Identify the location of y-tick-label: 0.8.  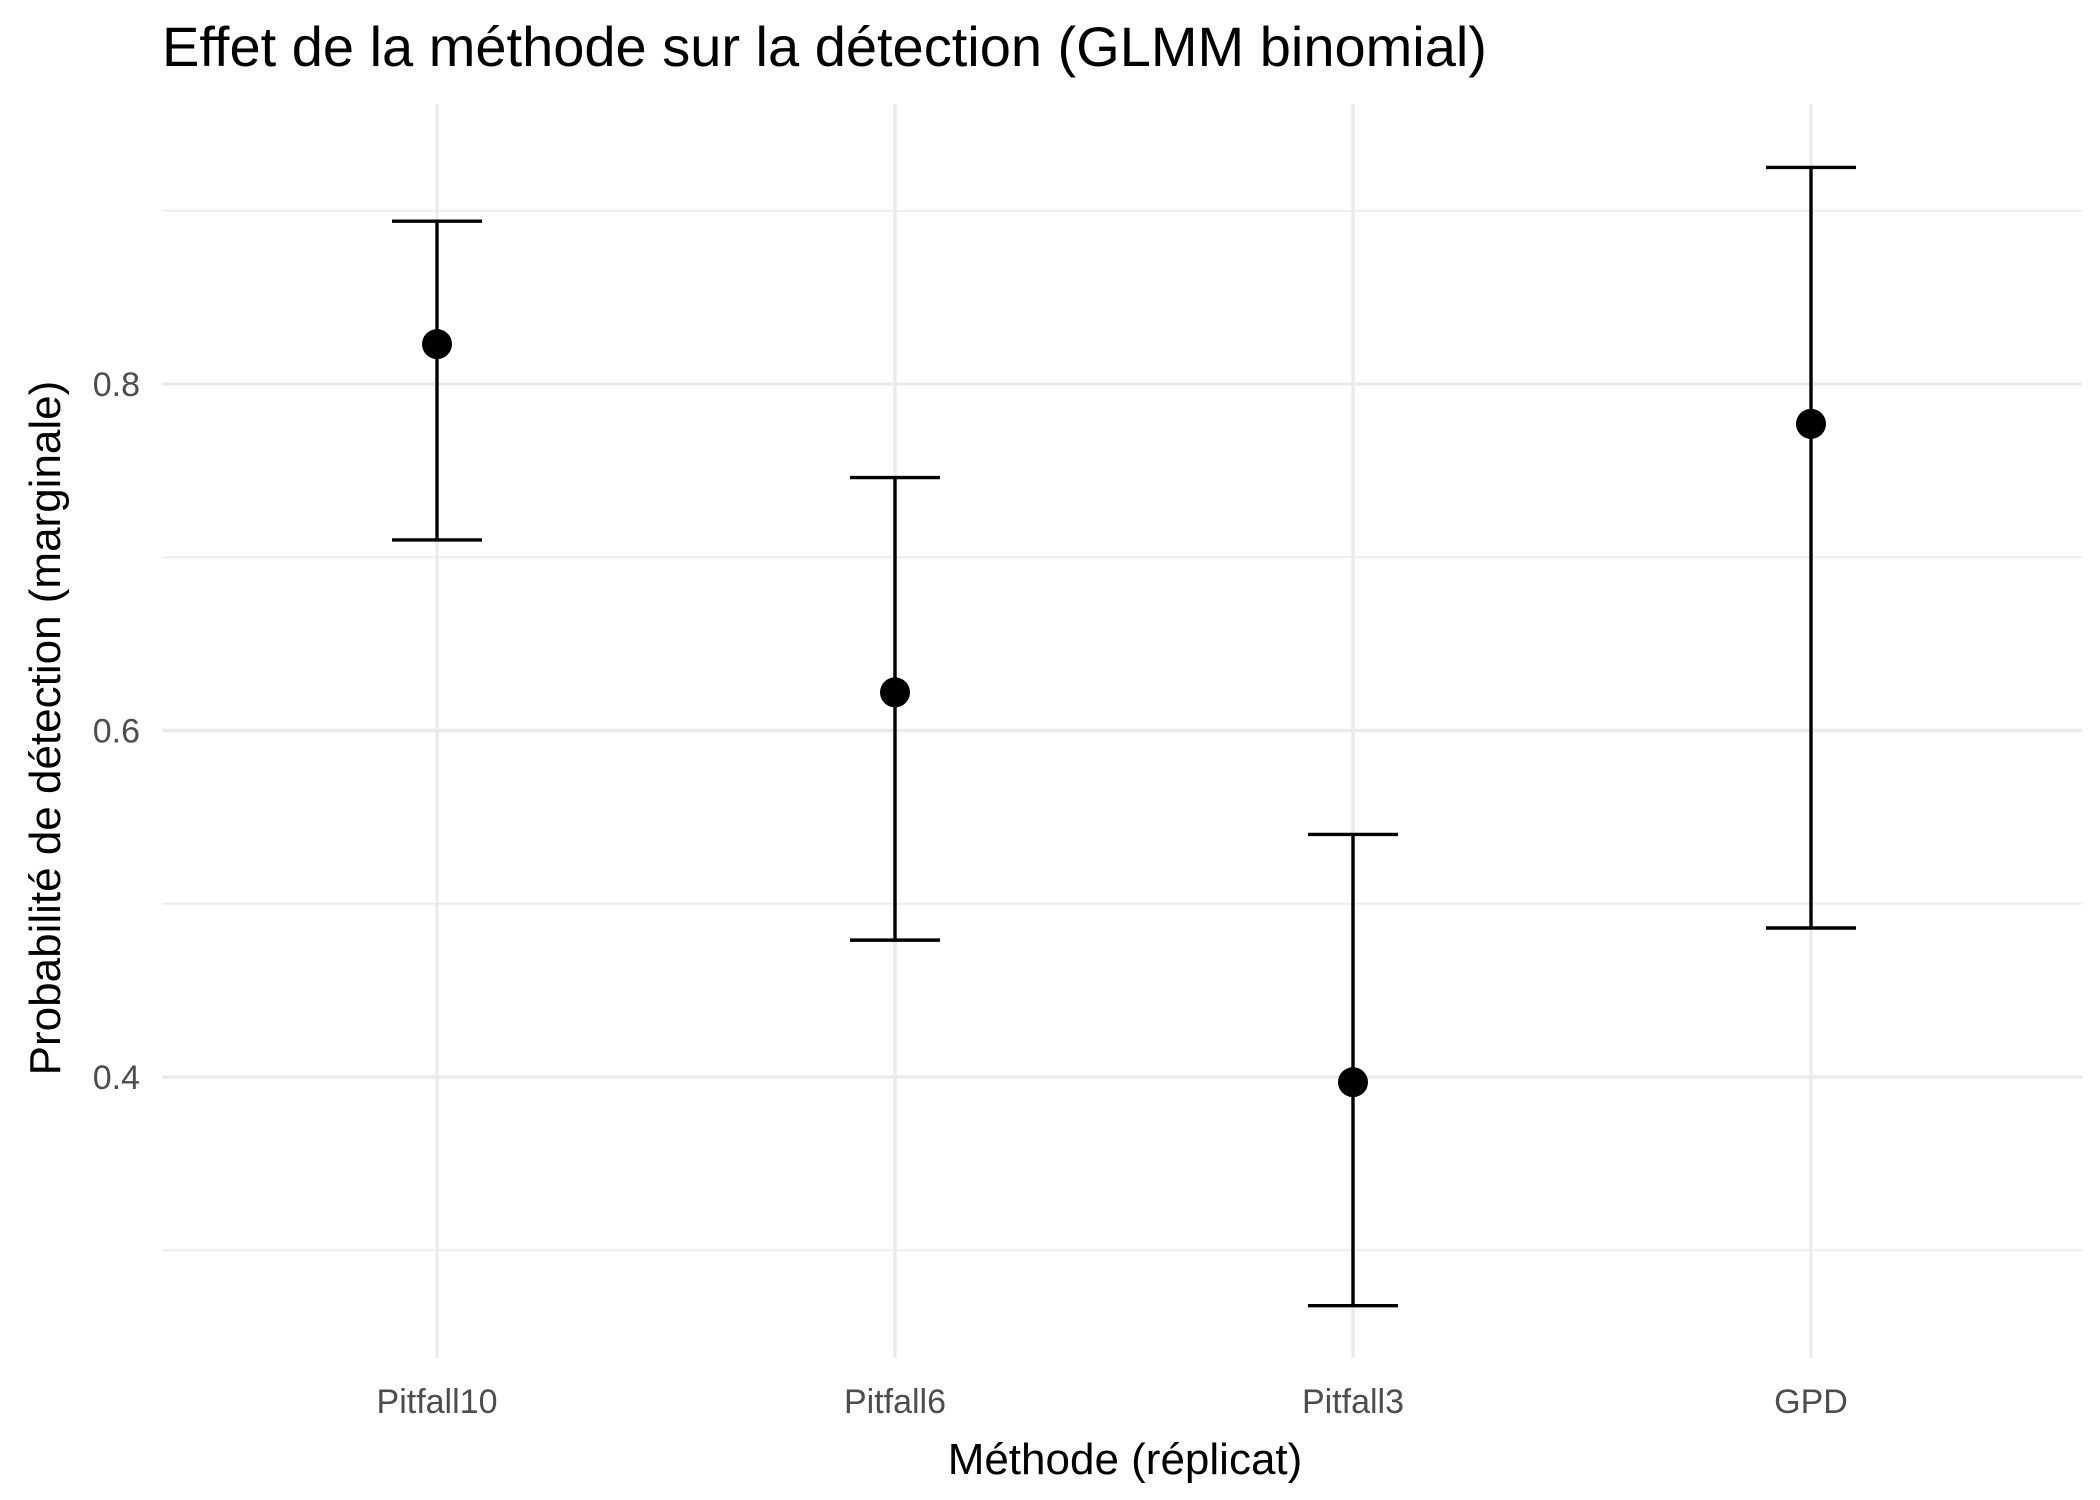
(116, 385).